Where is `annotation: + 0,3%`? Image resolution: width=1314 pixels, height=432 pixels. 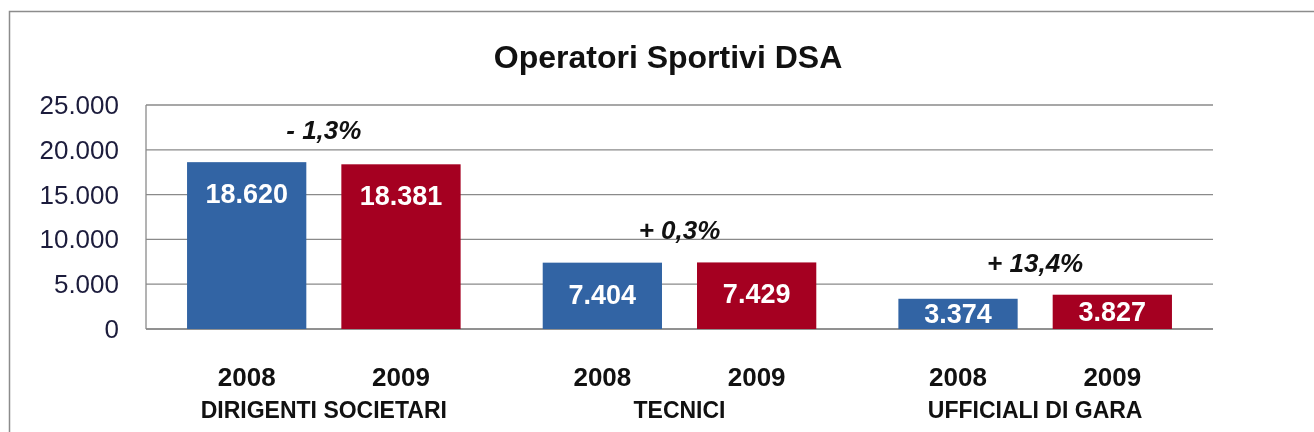 annotation: + 0,3% is located at coordinates (679, 230).